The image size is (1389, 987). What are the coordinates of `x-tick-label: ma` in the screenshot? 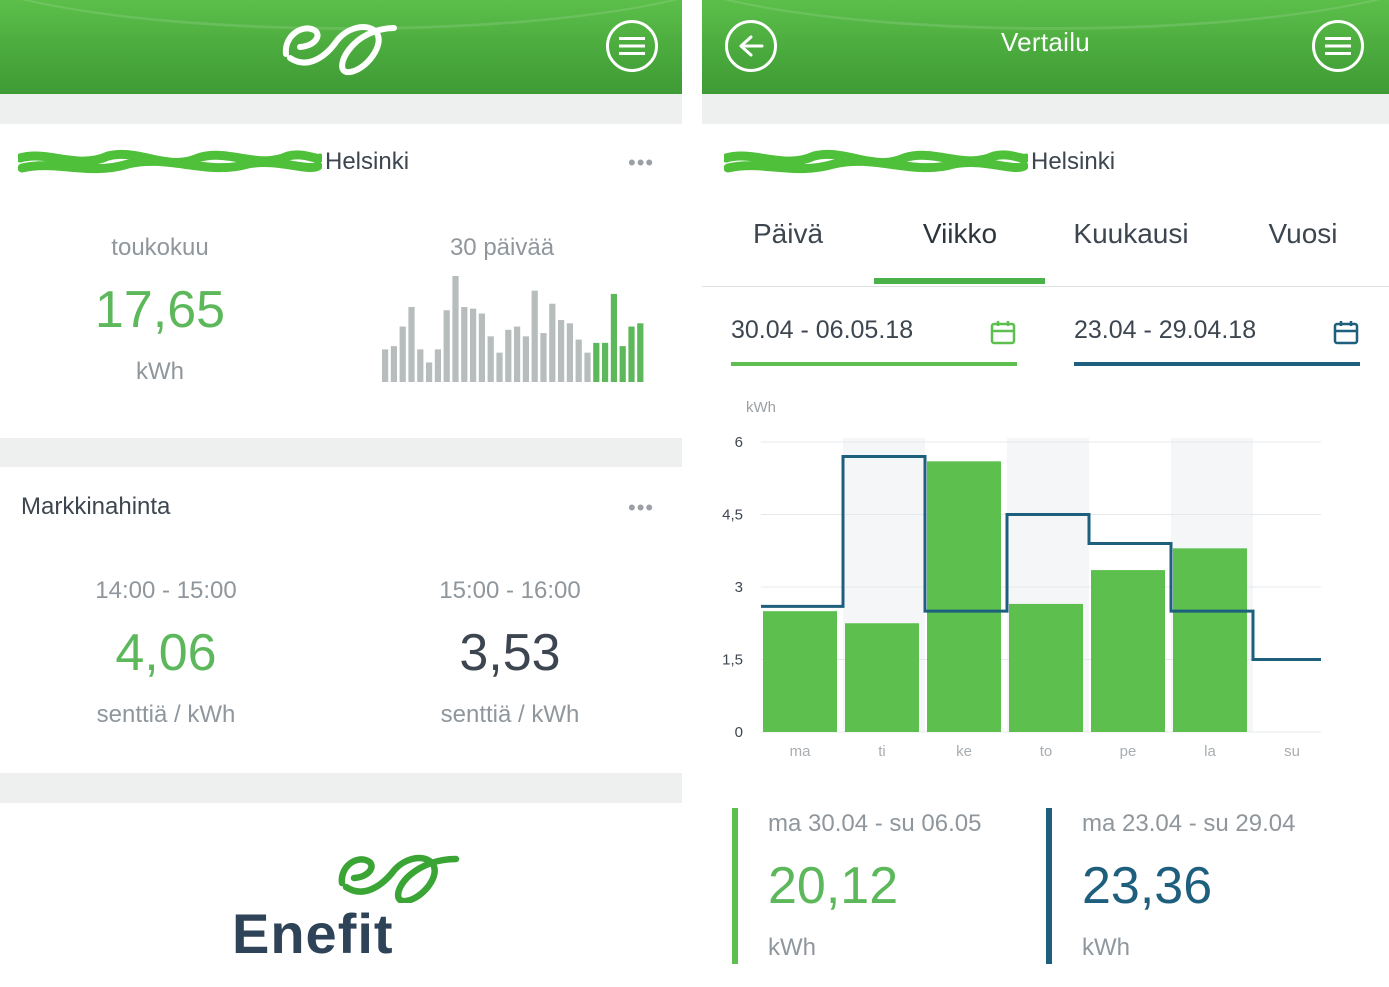 It's located at (800, 751).